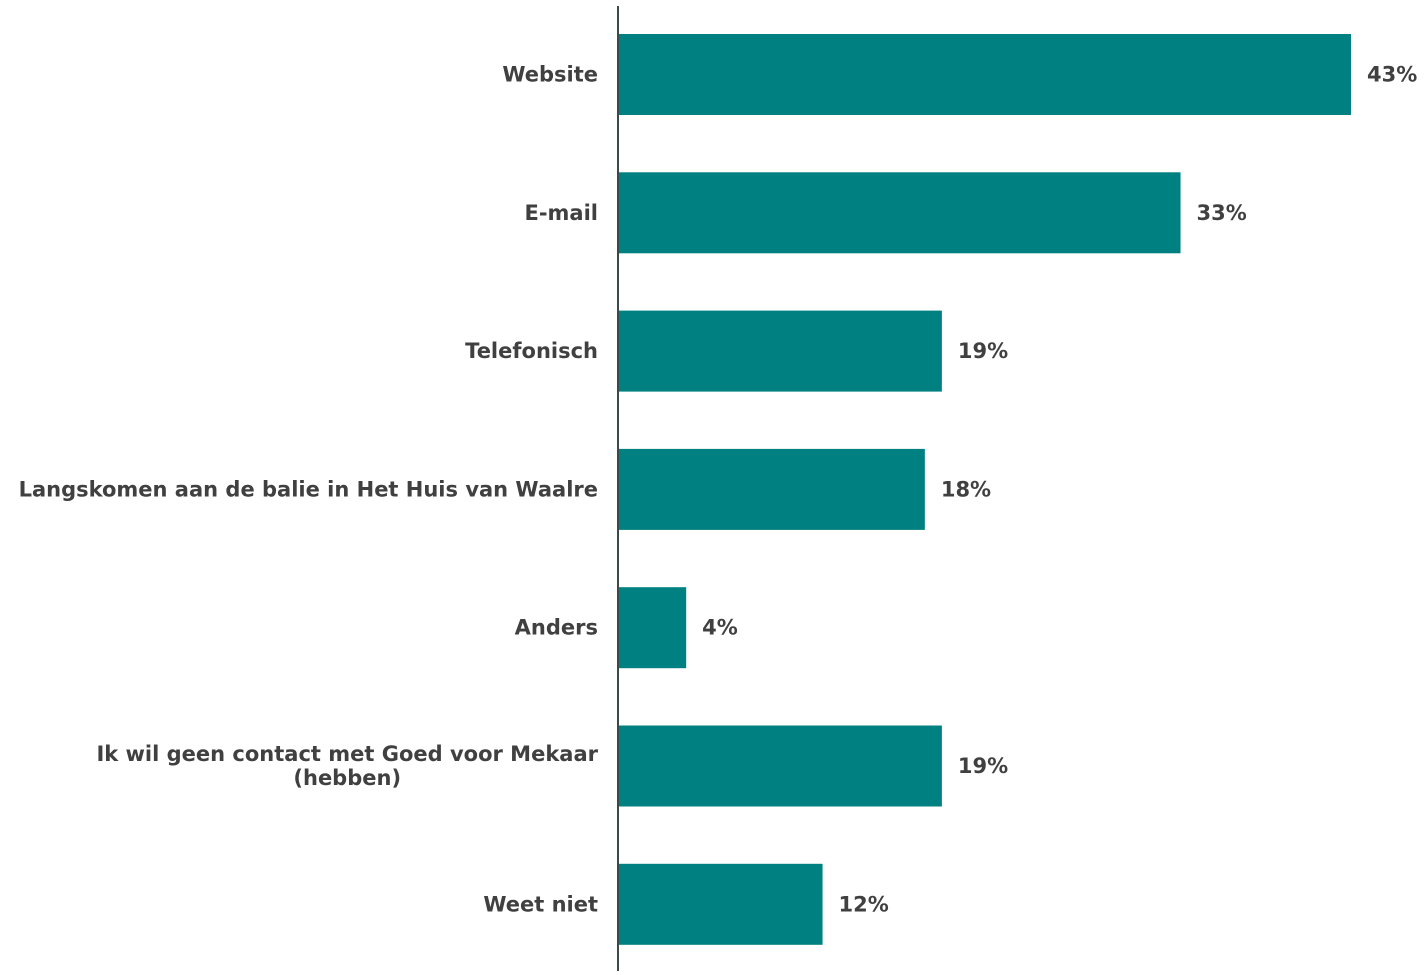  Describe the element at coordinates (561, 213) in the screenshot. I see `category-label-e-mail: E-mail` at that location.